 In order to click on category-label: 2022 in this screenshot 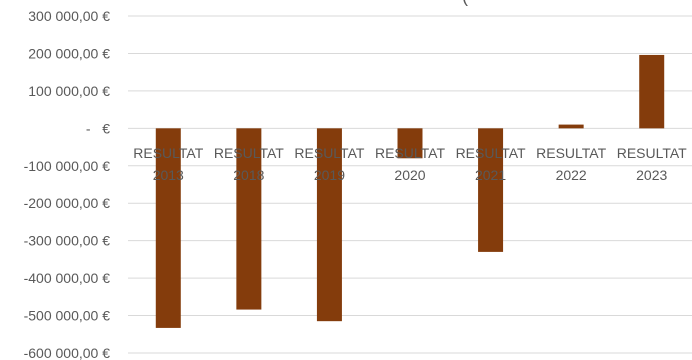, I will do `click(571, 175)`.